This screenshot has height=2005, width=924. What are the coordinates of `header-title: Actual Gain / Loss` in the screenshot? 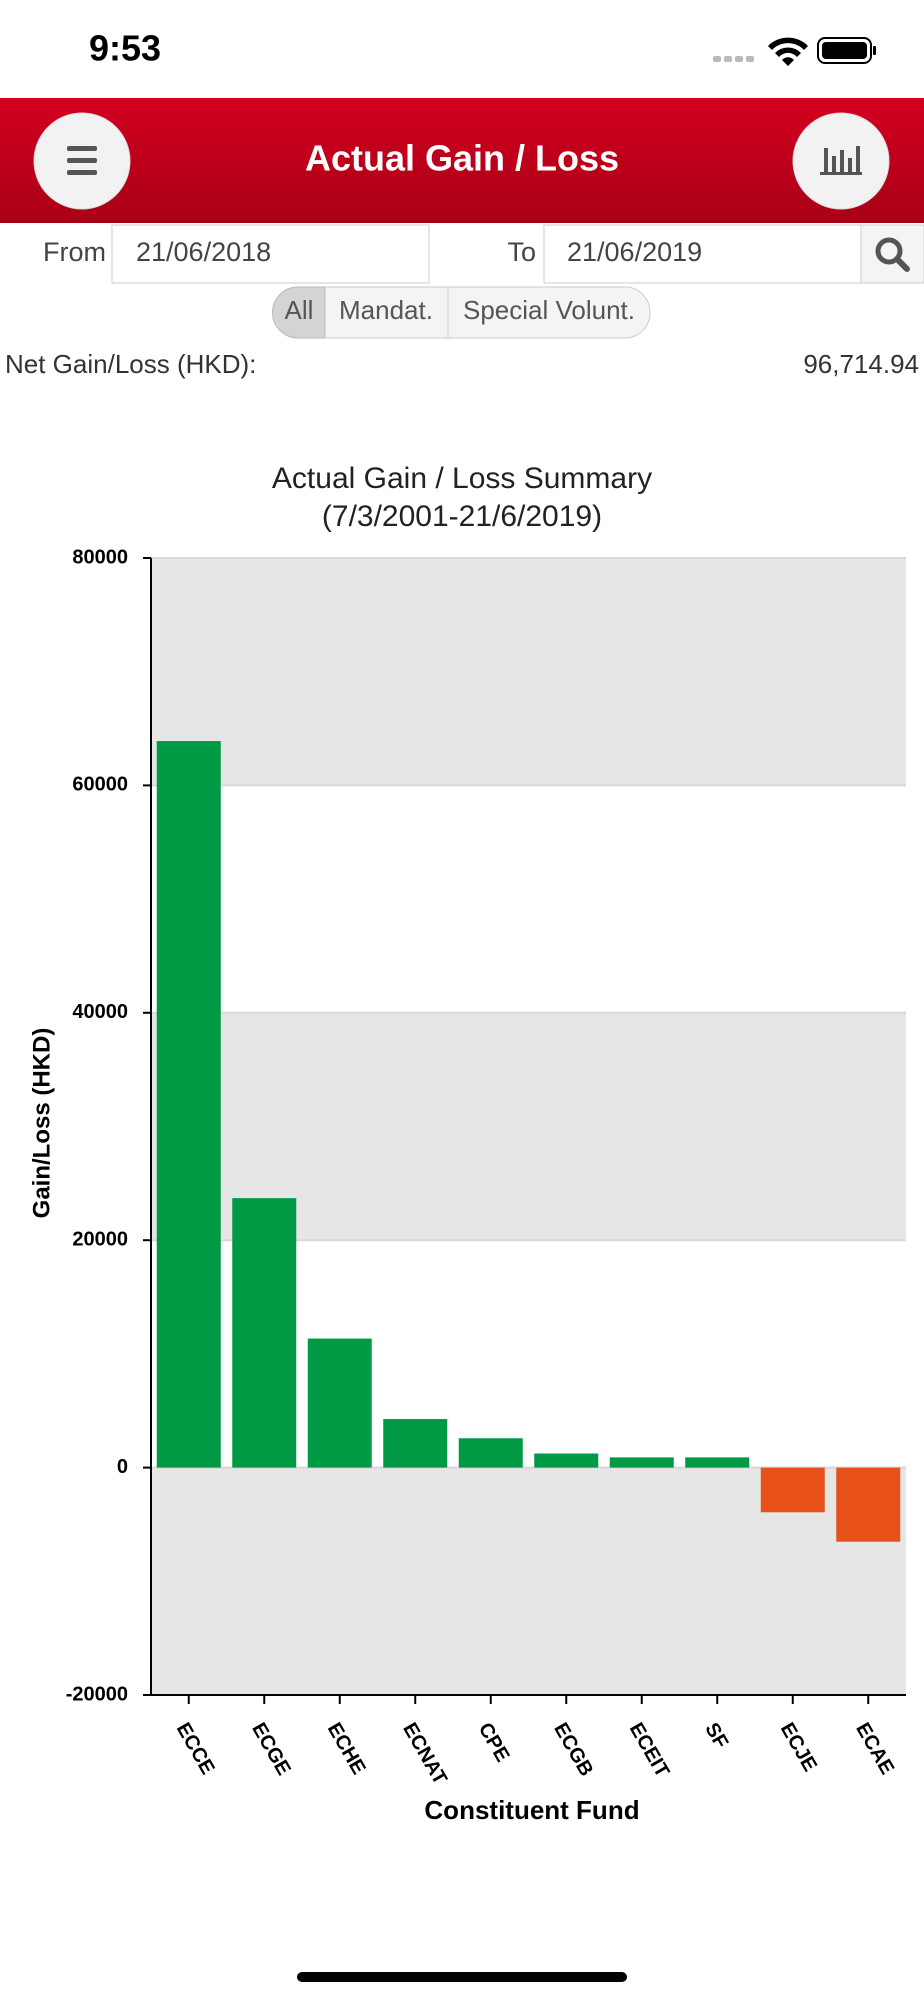 It's located at (462, 158).